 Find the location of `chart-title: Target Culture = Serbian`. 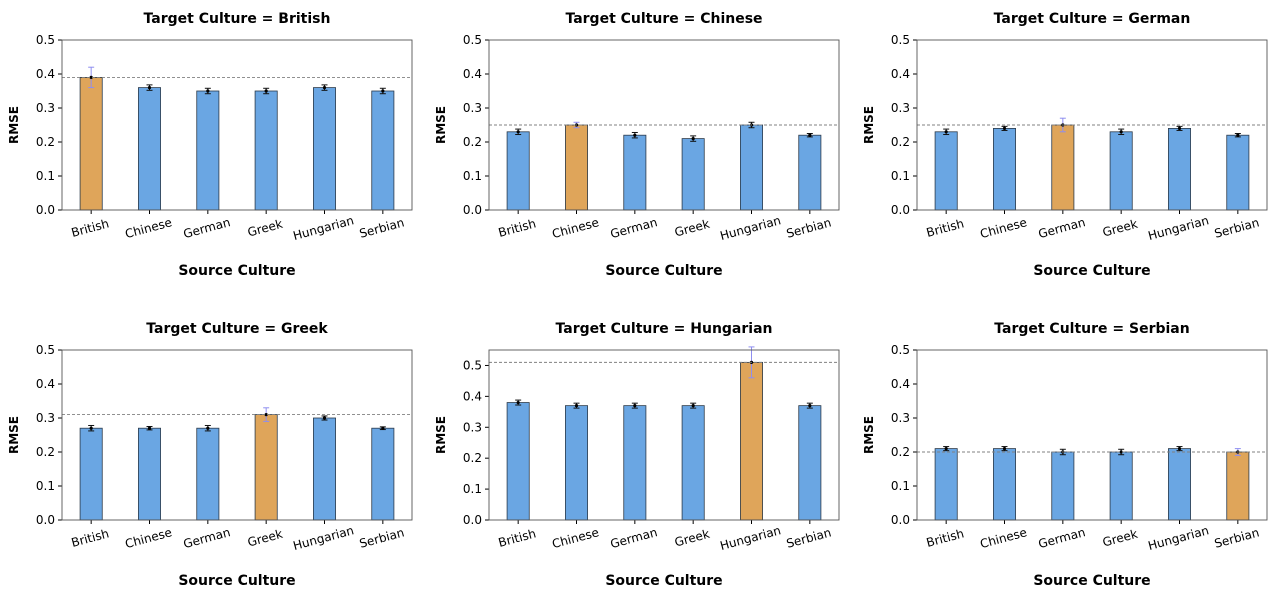

chart-title: Target Culture = Serbian is located at coordinates (1091, 329).